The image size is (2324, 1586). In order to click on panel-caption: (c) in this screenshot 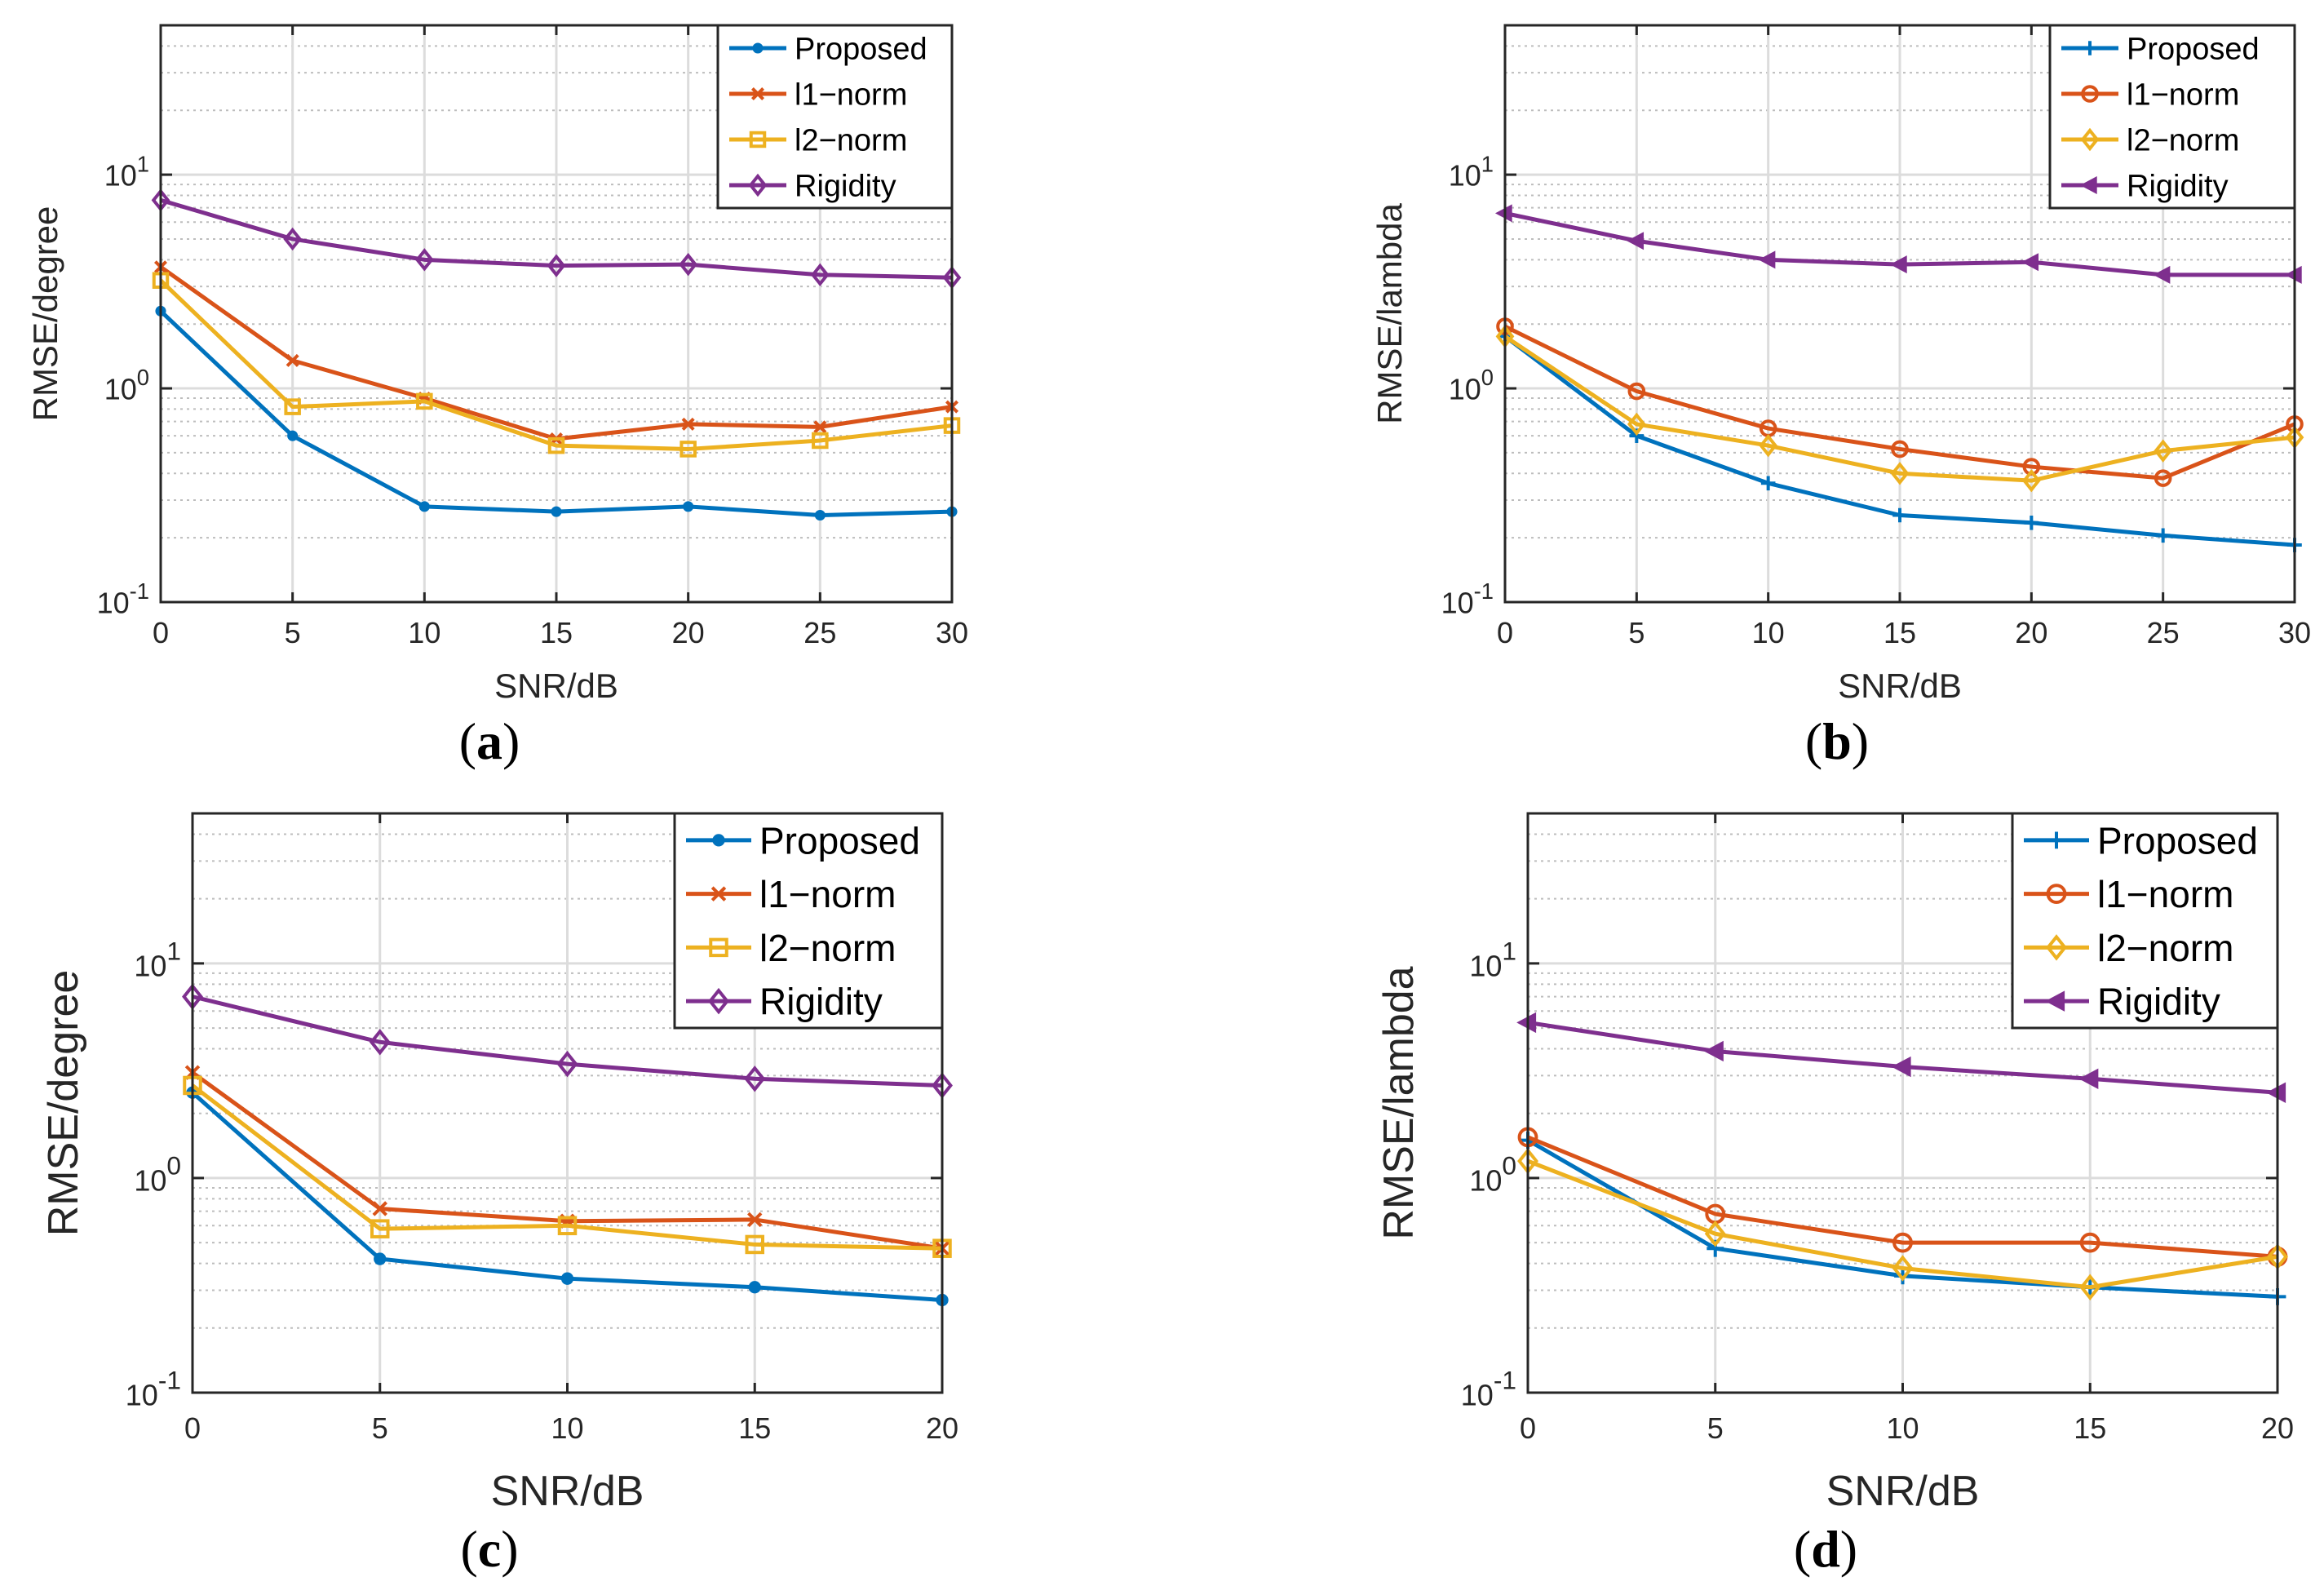, I will do `click(489, 1549)`.